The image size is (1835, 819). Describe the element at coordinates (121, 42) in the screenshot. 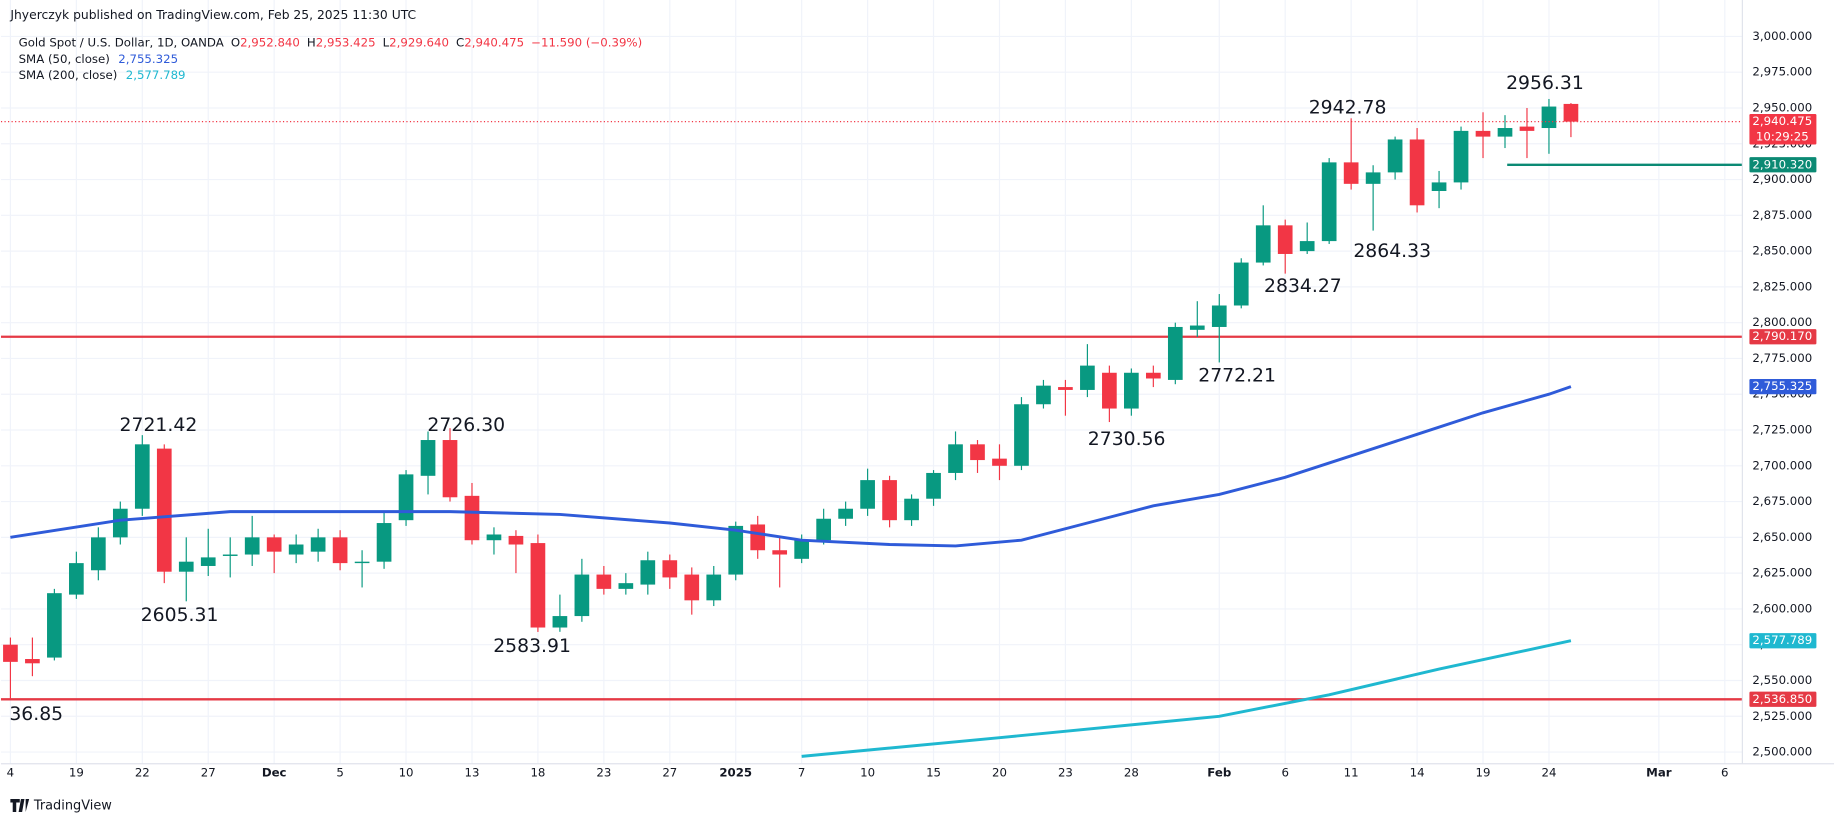

I see `symbol-name: Gold Spot / U.S. Dollar, 1D, OANDA` at that location.